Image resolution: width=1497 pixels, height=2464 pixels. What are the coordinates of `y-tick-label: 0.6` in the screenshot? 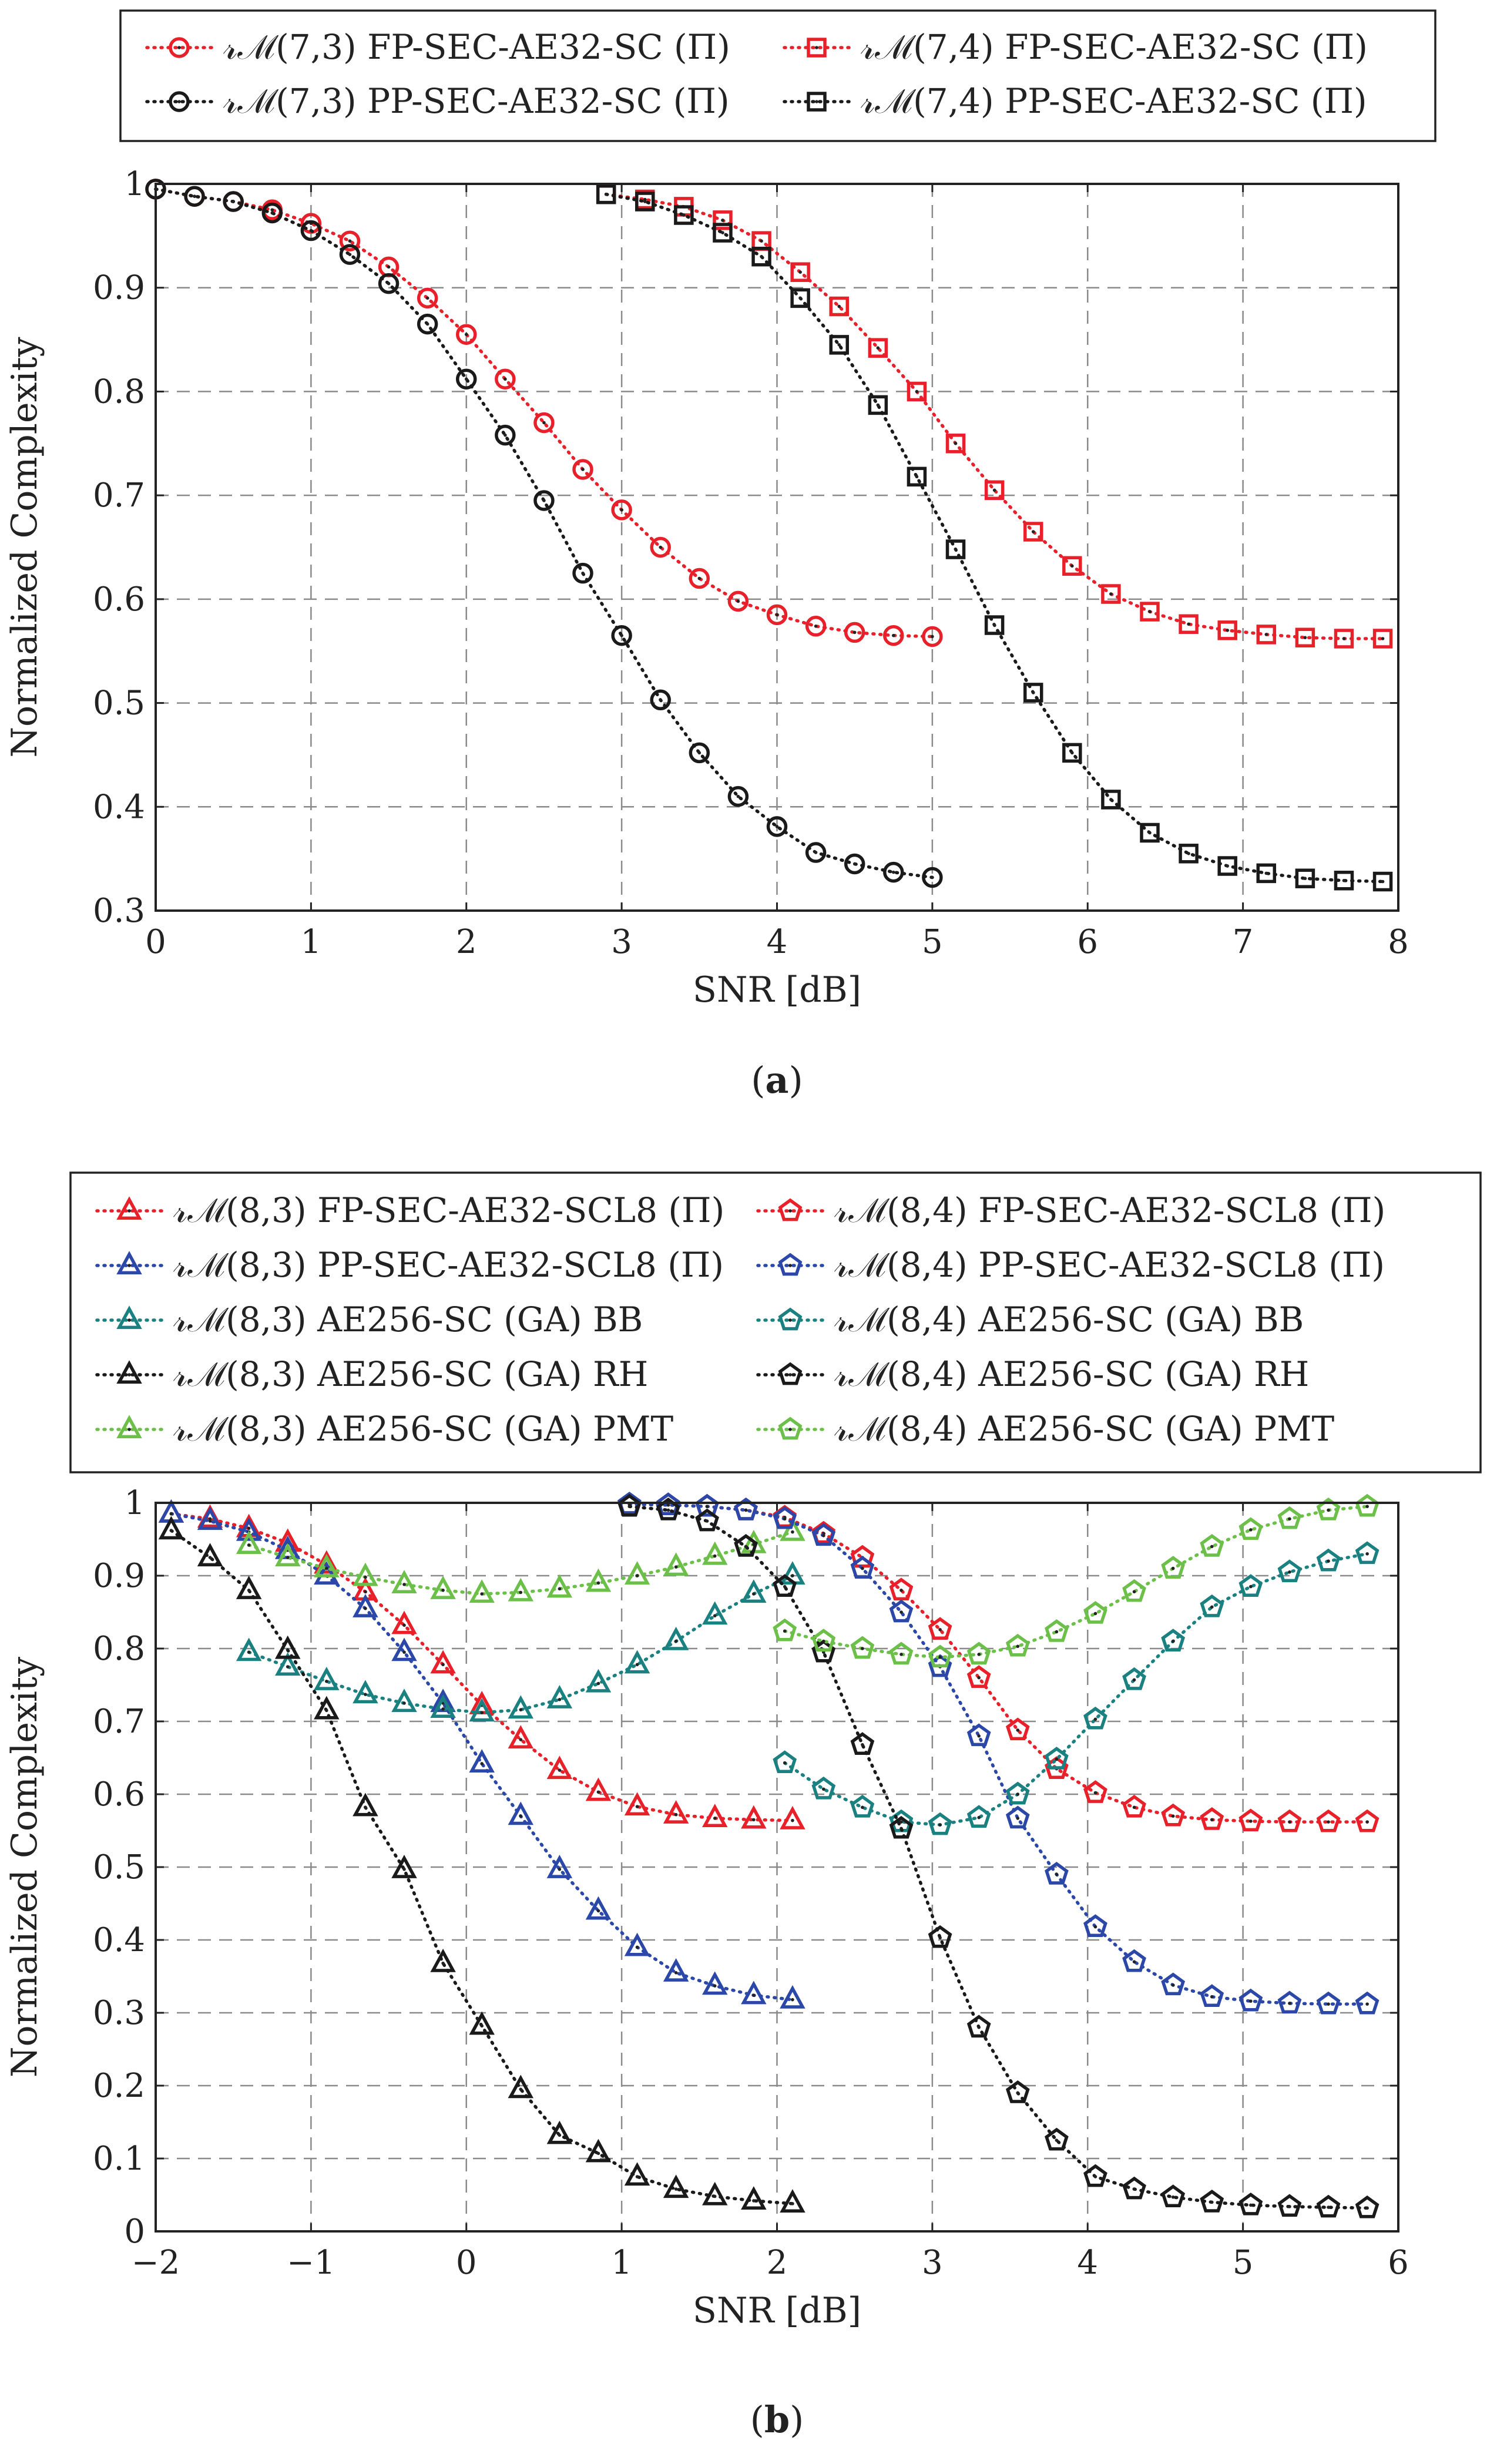 It's located at (119, 599).